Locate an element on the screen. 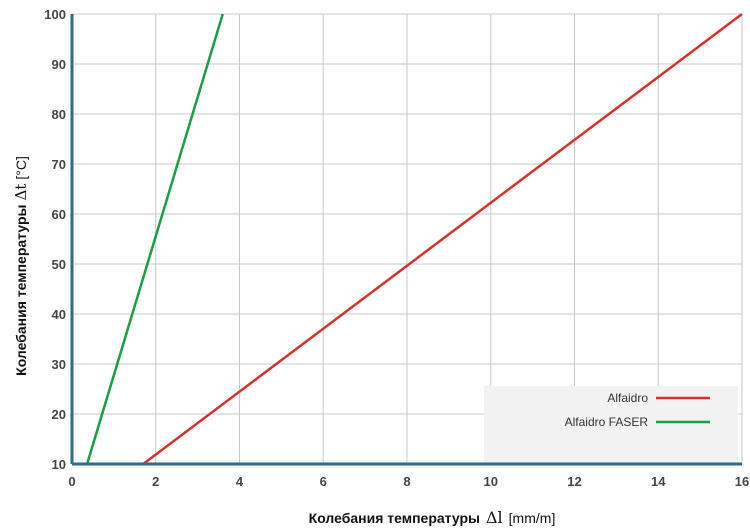 Image resolution: width=750 pixels, height=530 pixels. y-tick-label: 80 is located at coordinates (59, 114).